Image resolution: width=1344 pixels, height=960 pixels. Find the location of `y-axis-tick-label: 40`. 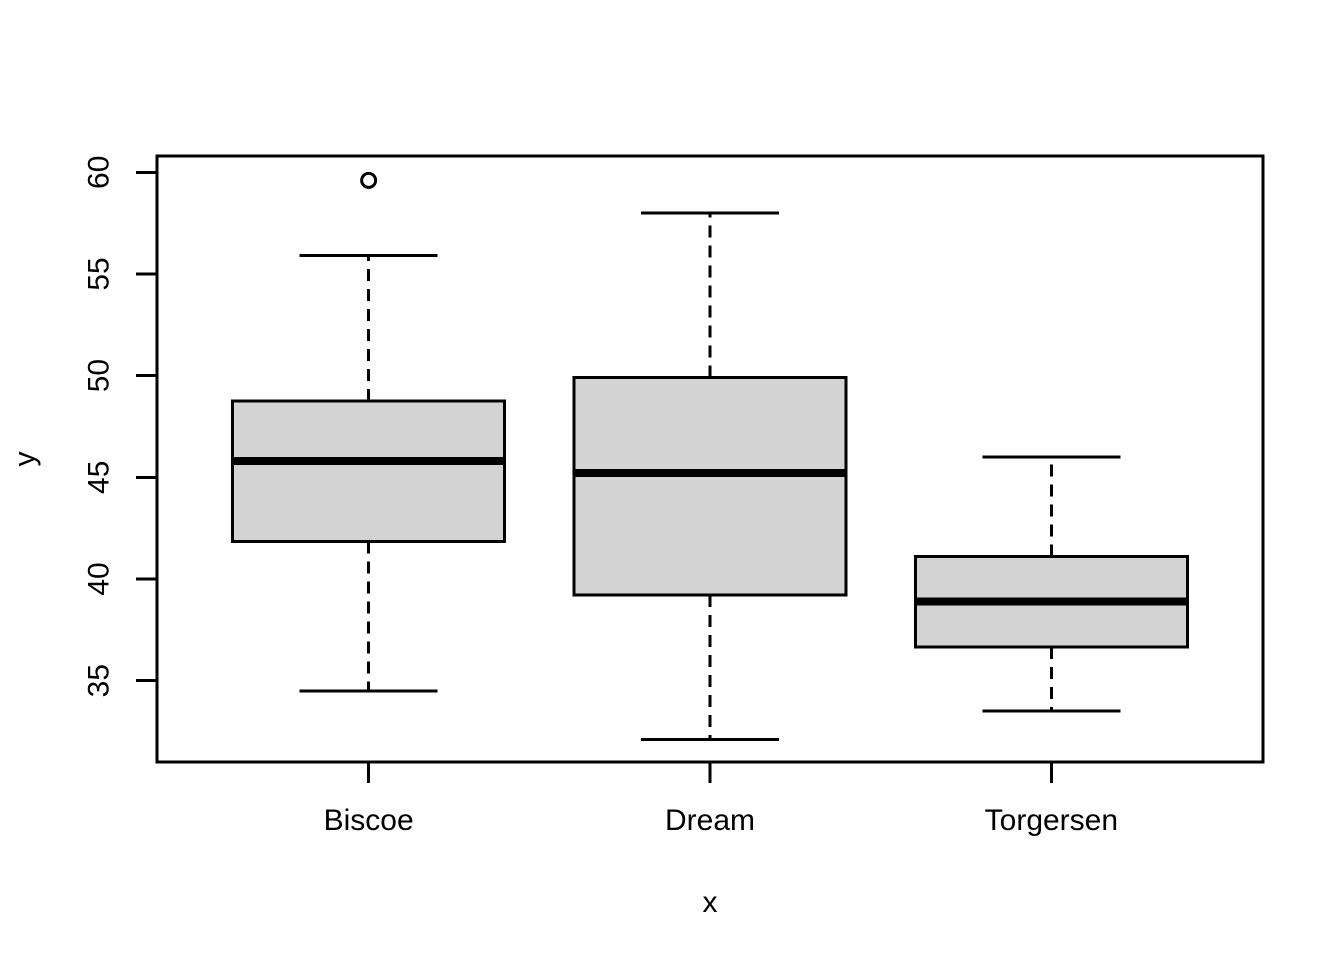

y-axis-tick-label: 40 is located at coordinates (99, 578).